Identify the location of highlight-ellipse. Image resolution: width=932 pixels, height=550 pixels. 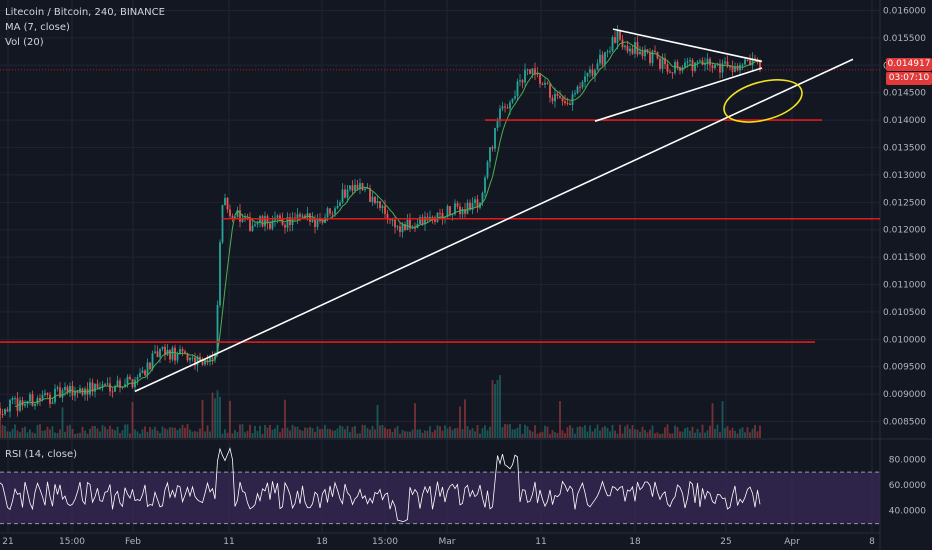
(763, 101).